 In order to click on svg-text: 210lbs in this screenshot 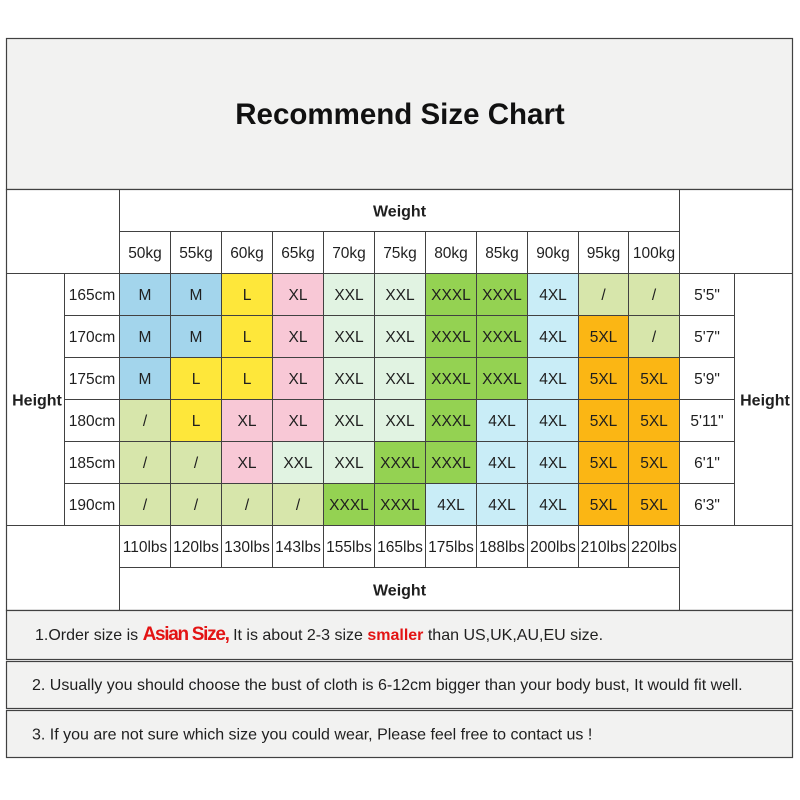, I will do `click(604, 547)`.